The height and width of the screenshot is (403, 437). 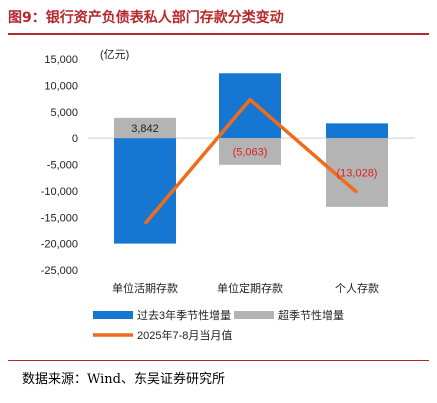 I want to click on y-tick-label: 0, so click(x=75, y=139).